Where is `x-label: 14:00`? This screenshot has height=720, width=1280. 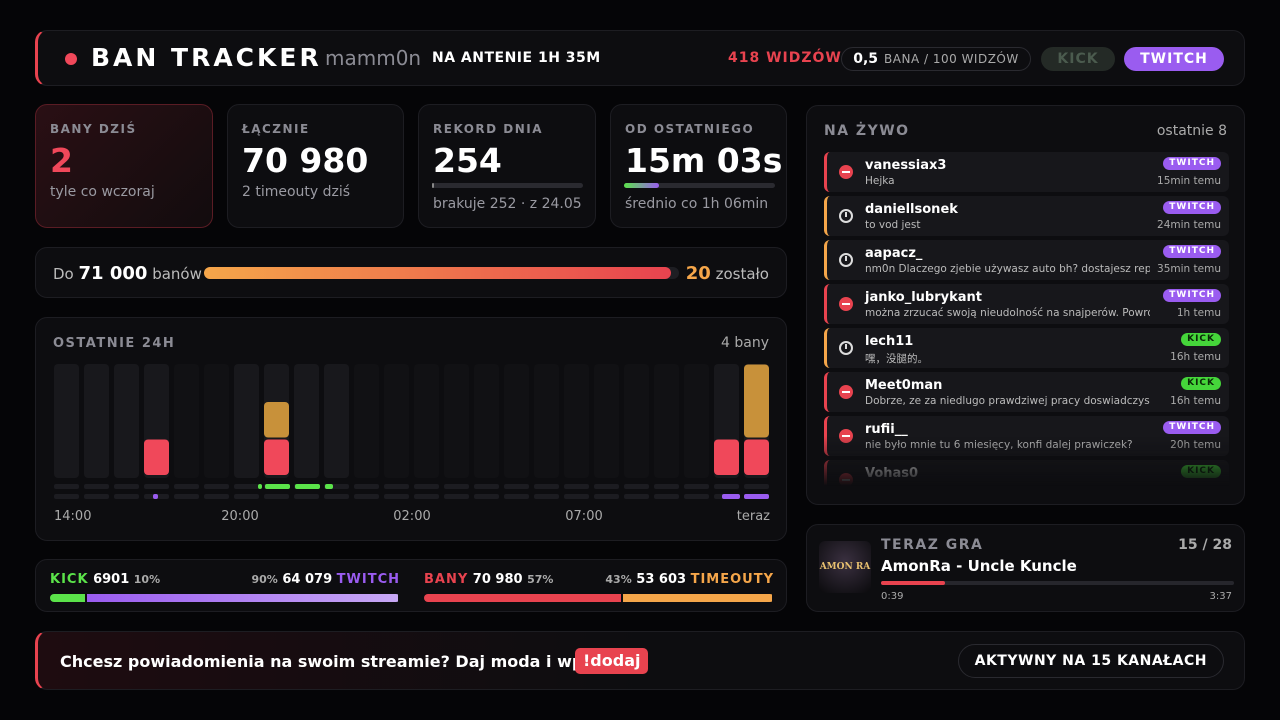
x-label: 14:00 is located at coordinates (72, 516).